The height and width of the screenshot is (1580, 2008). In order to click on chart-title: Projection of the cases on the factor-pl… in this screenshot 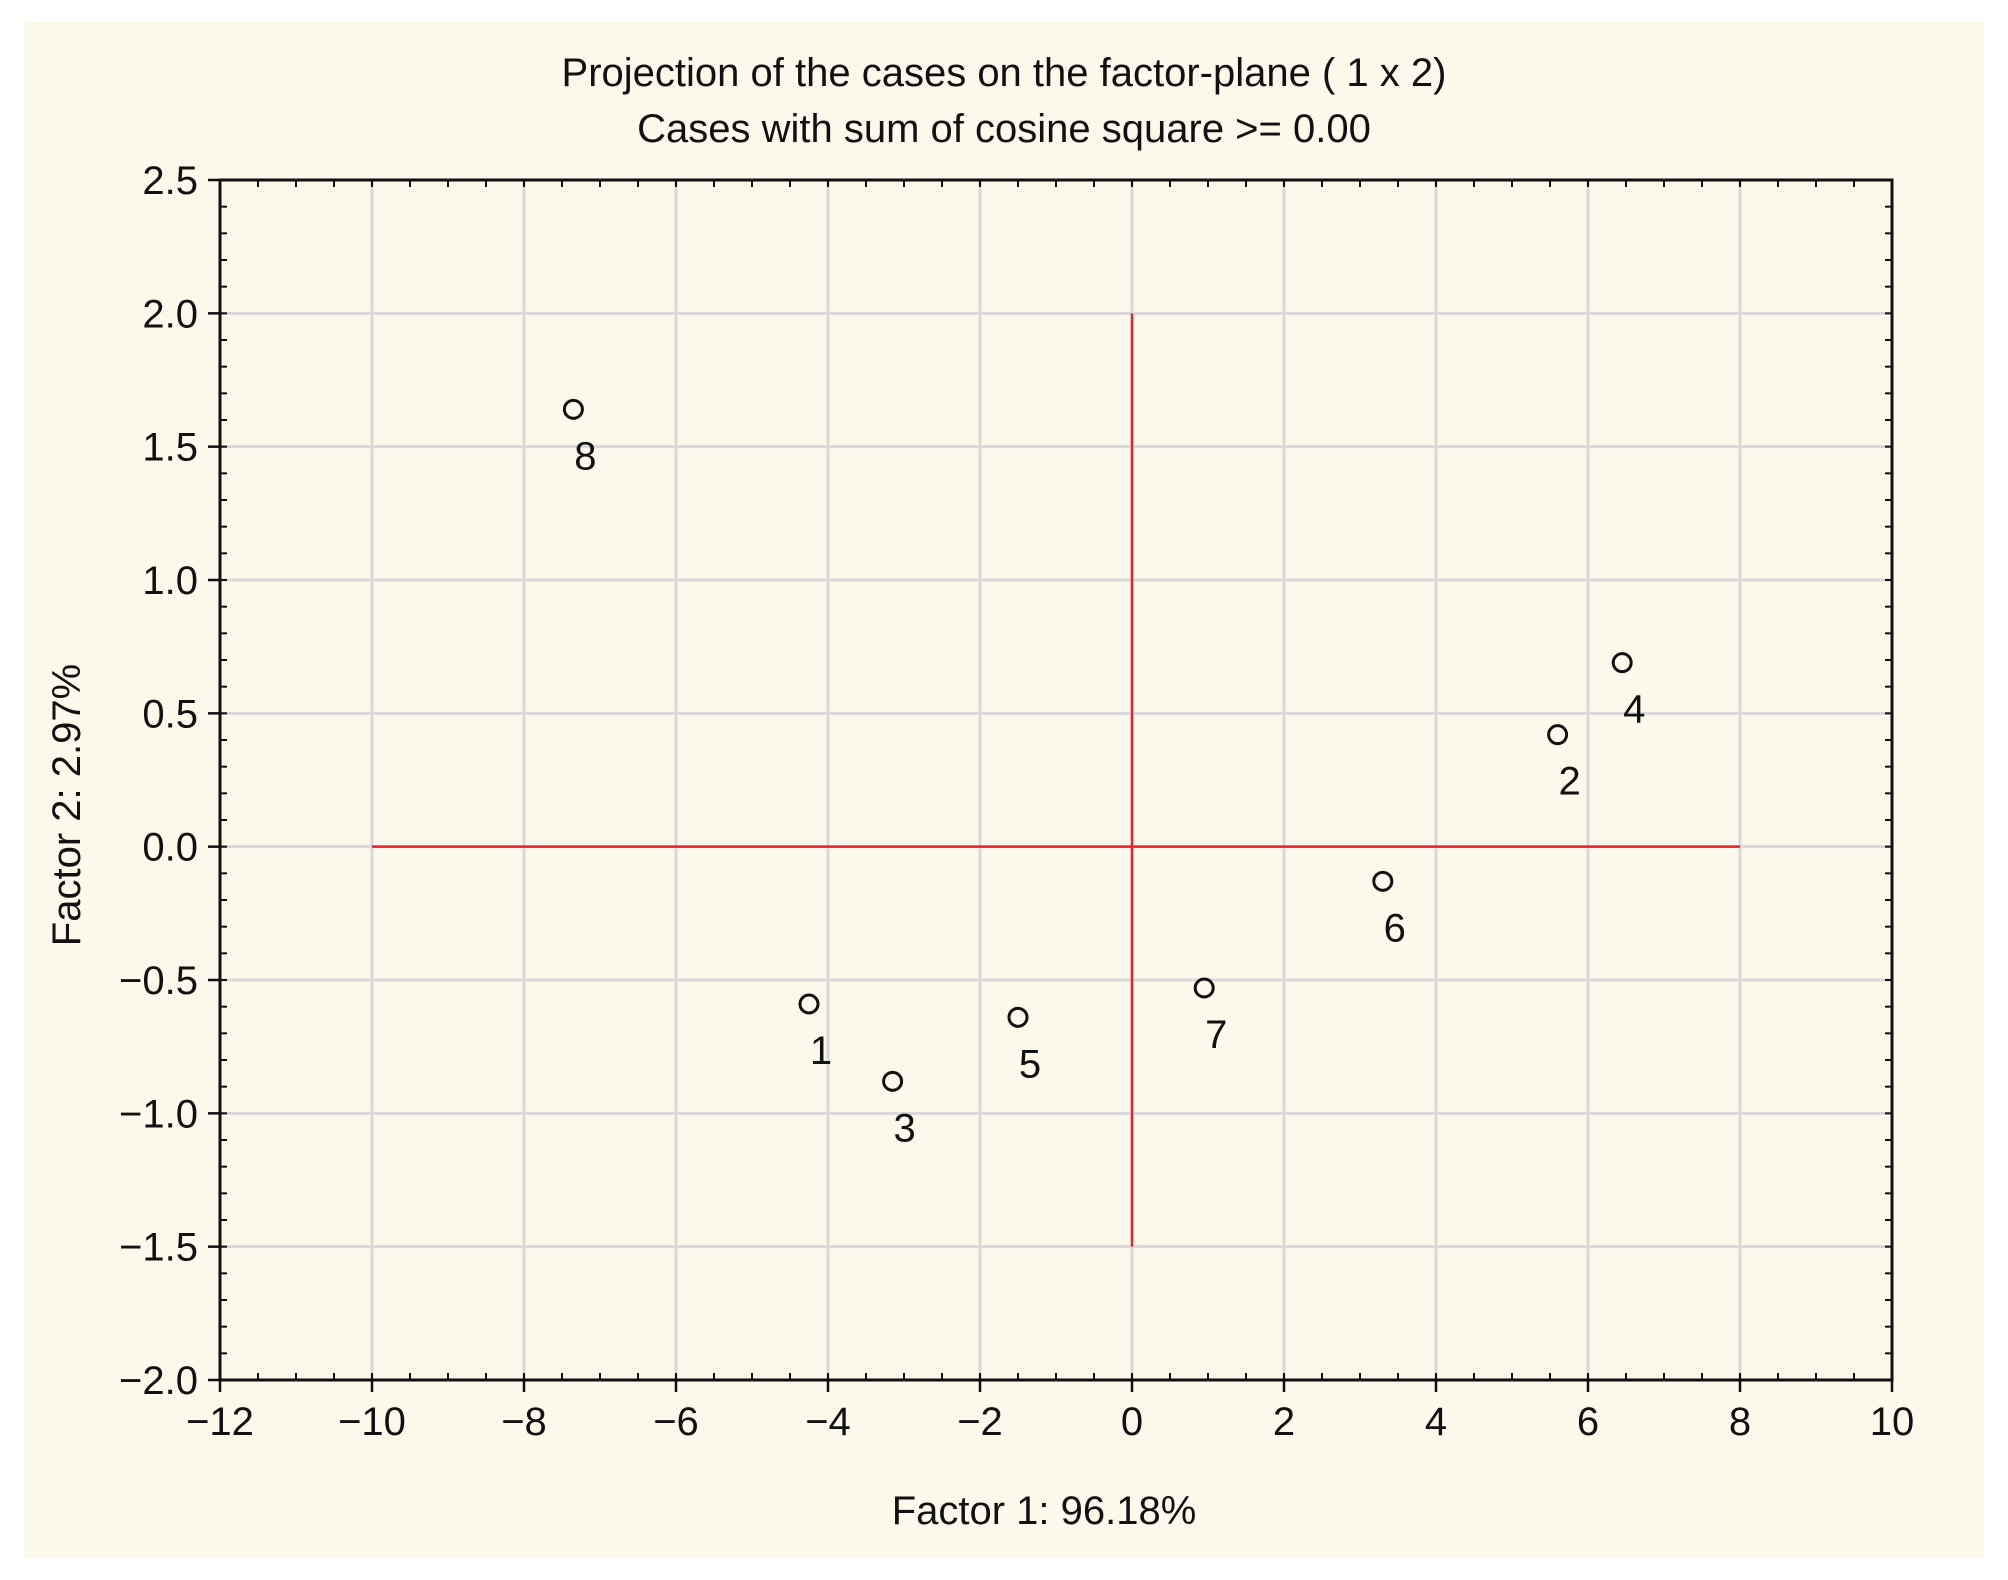, I will do `click(1004, 73)`.